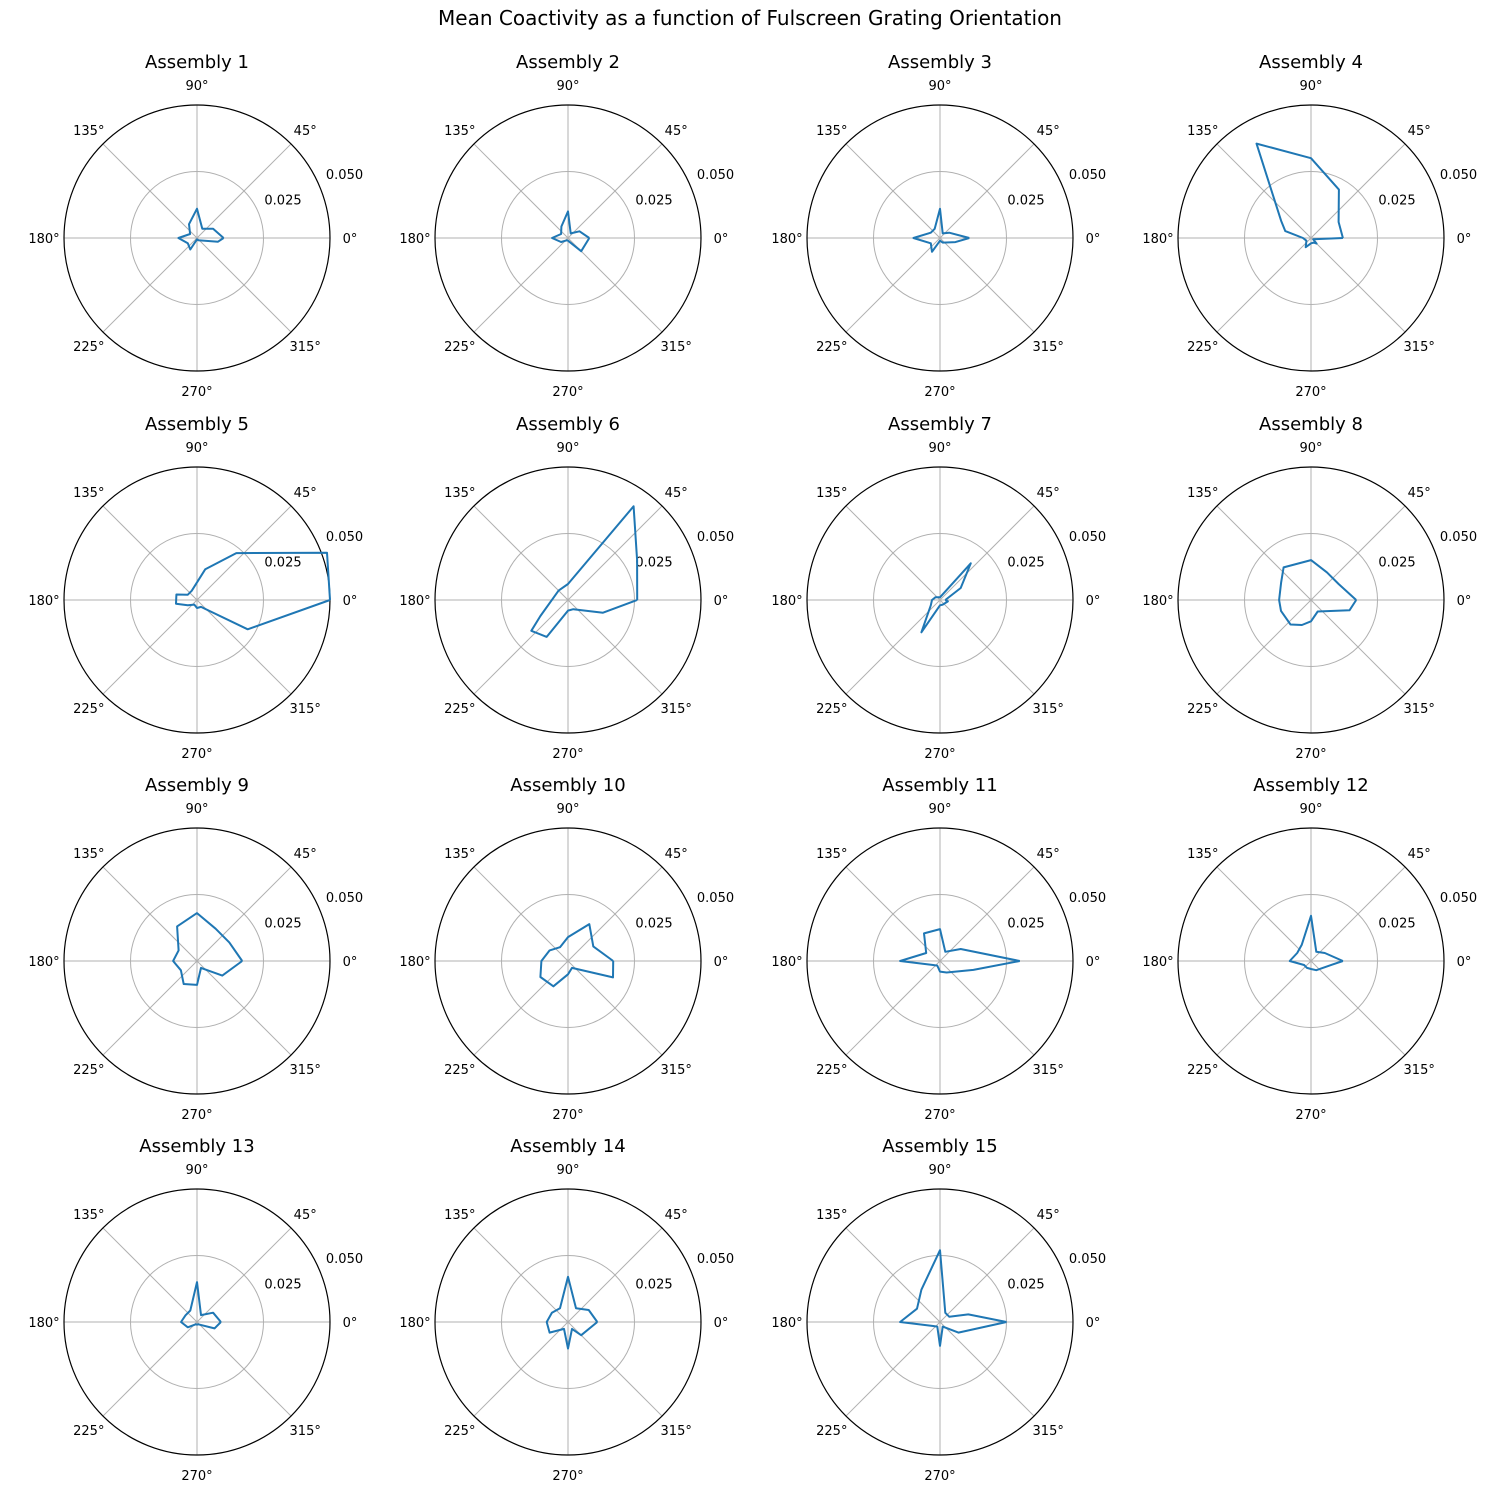 This screenshot has height=1500, width=1500. I want to click on panel-title: Assembly 13, so click(196, 1146).